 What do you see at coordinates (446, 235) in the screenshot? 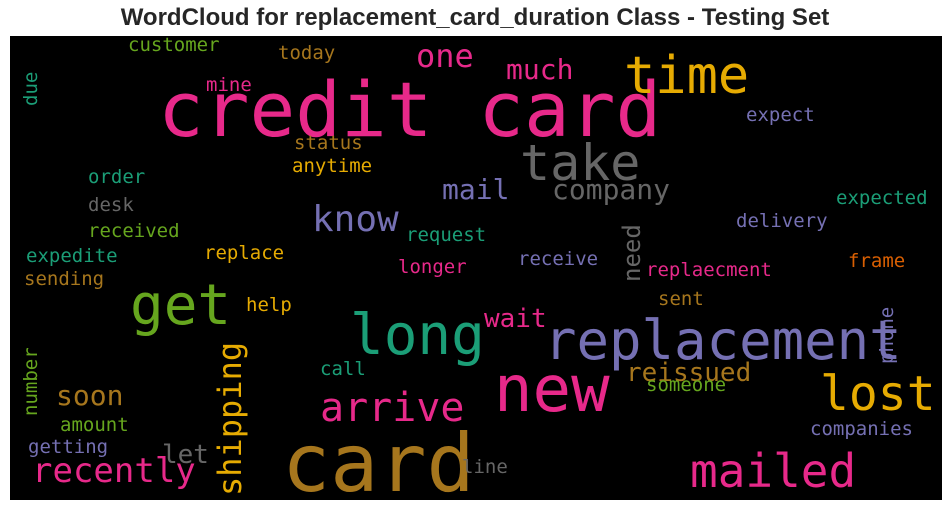
I see `word-request: request` at bounding box center [446, 235].